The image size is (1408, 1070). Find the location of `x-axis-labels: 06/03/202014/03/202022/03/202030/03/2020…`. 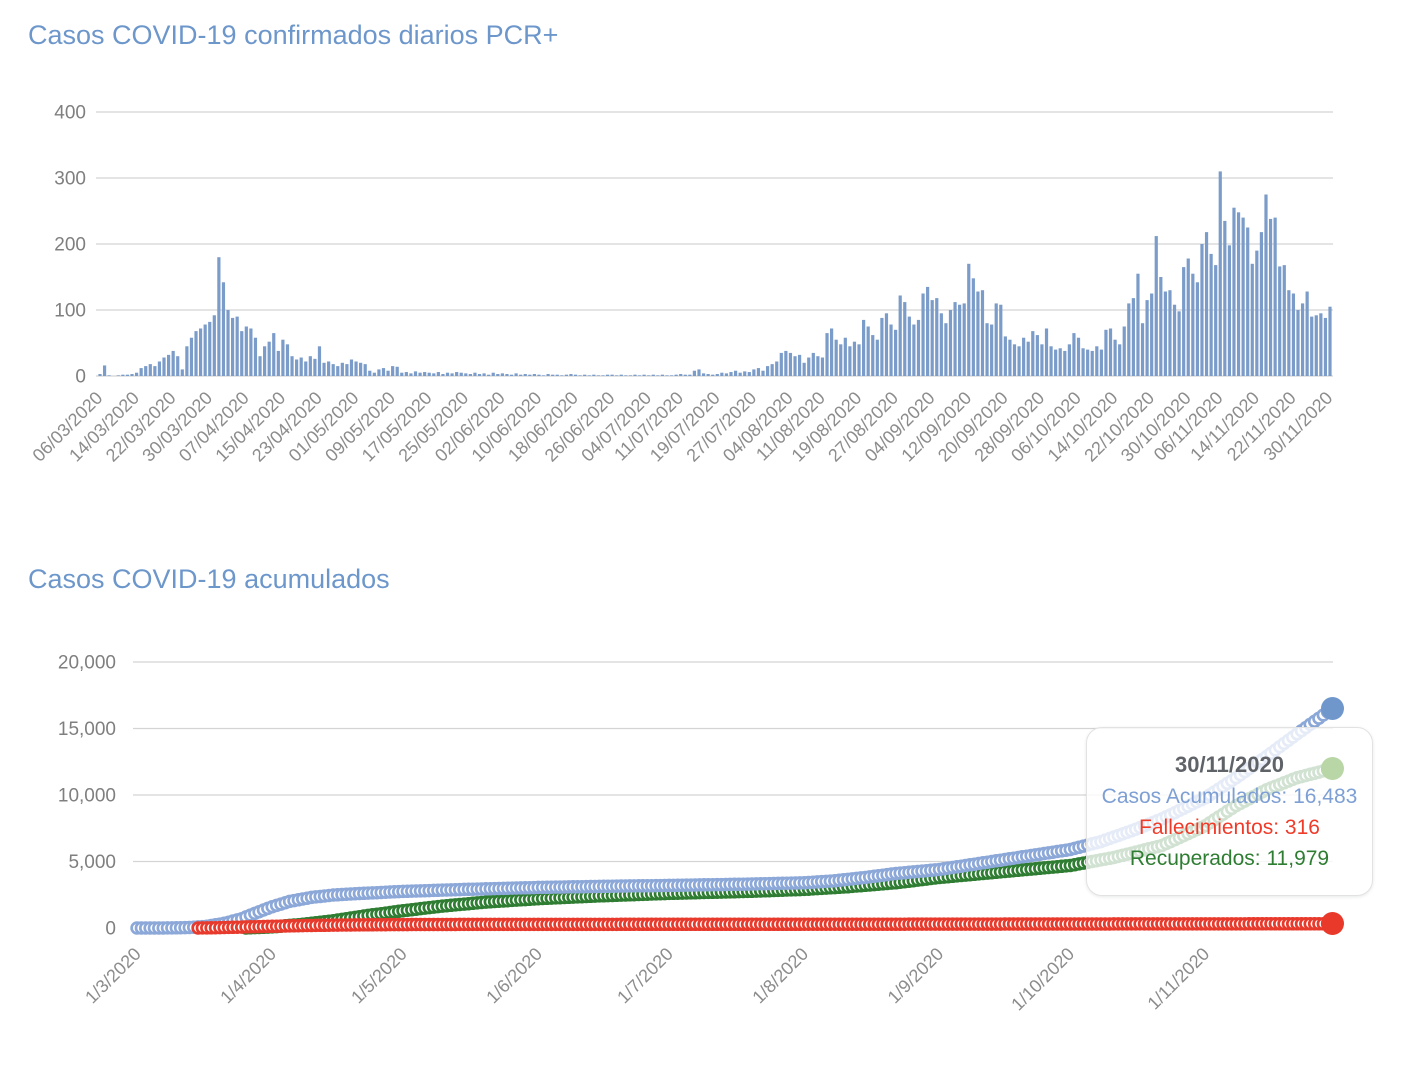

x-axis-labels: 06/03/202014/03/202022/03/202030/03/2020… is located at coordinates (683, 427).